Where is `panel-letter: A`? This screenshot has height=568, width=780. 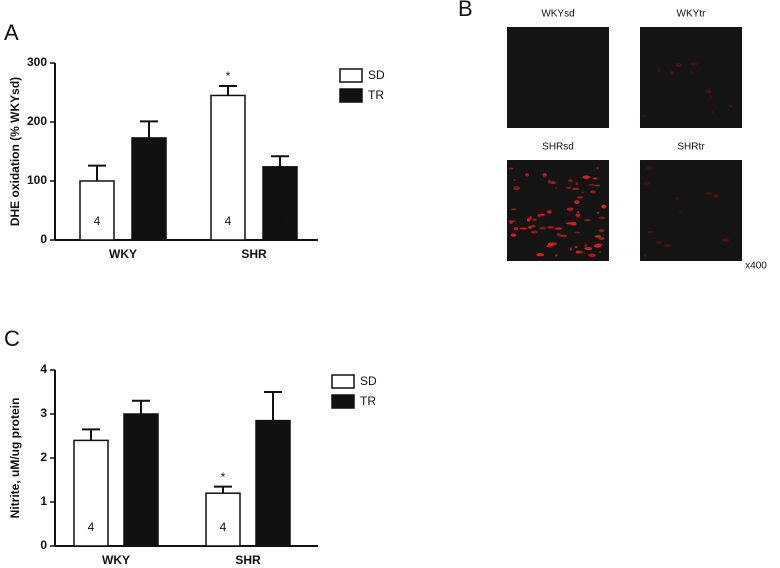
panel-letter: A is located at coordinates (11, 32).